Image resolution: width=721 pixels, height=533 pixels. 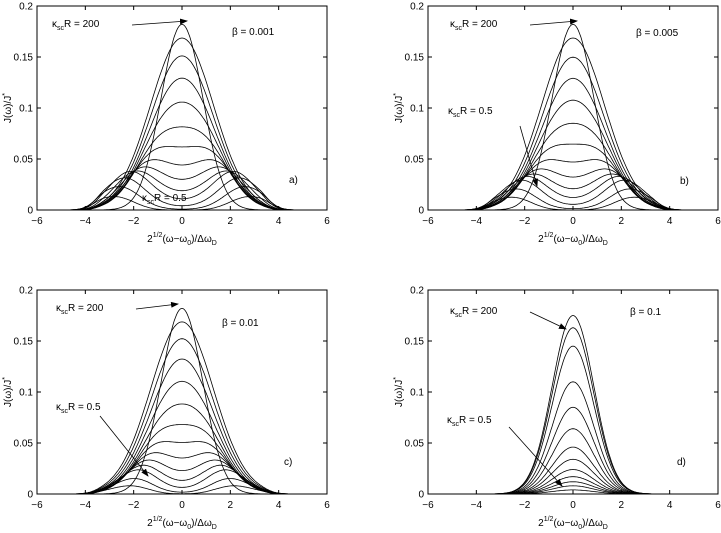 I want to click on y-tick-label: 0.15, so click(x=24, y=342).